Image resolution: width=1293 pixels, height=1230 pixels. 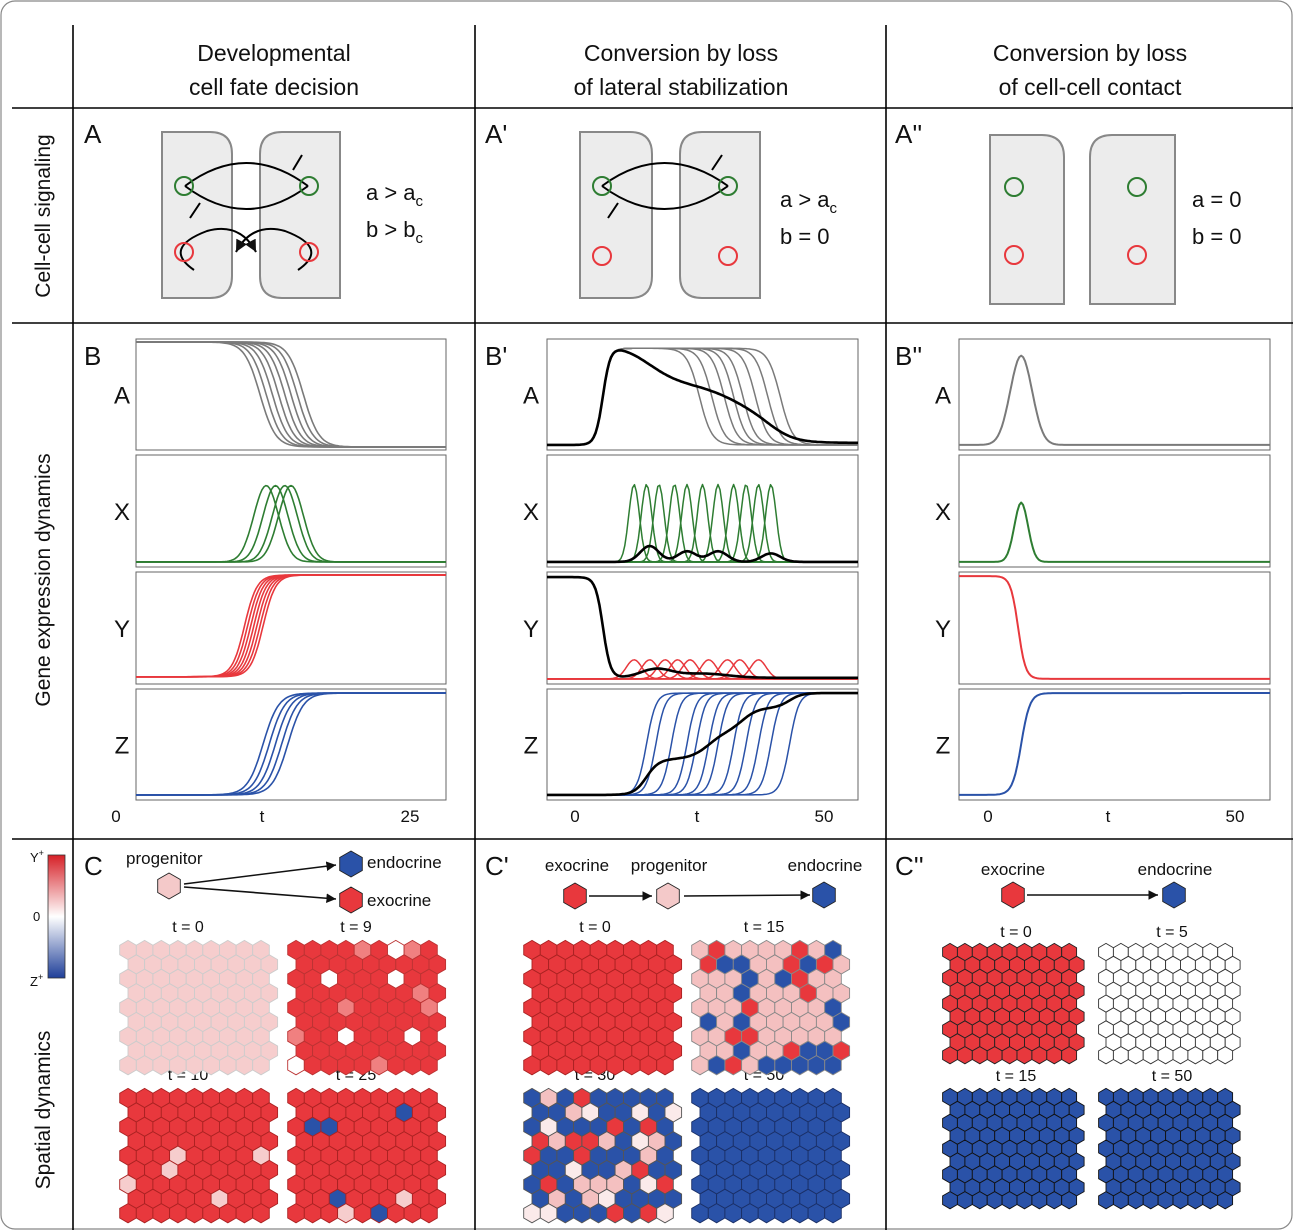 What do you see at coordinates (909, 866) in the screenshot?
I see `panel-label: C''` at bounding box center [909, 866].